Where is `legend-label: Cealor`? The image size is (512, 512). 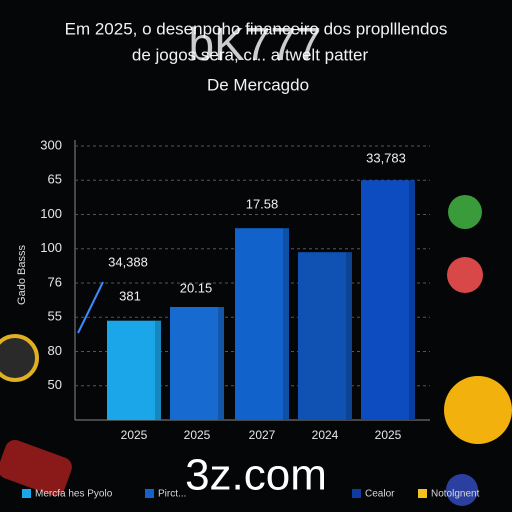 legend-label: Cealor is located at coordinates (380, 494).